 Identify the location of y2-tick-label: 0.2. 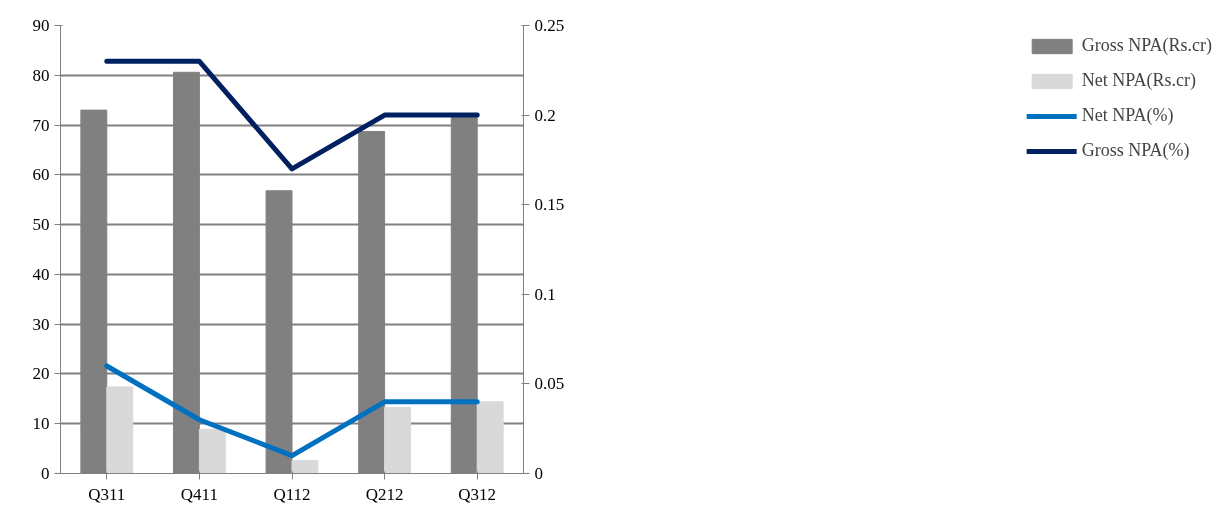
(545, 115).